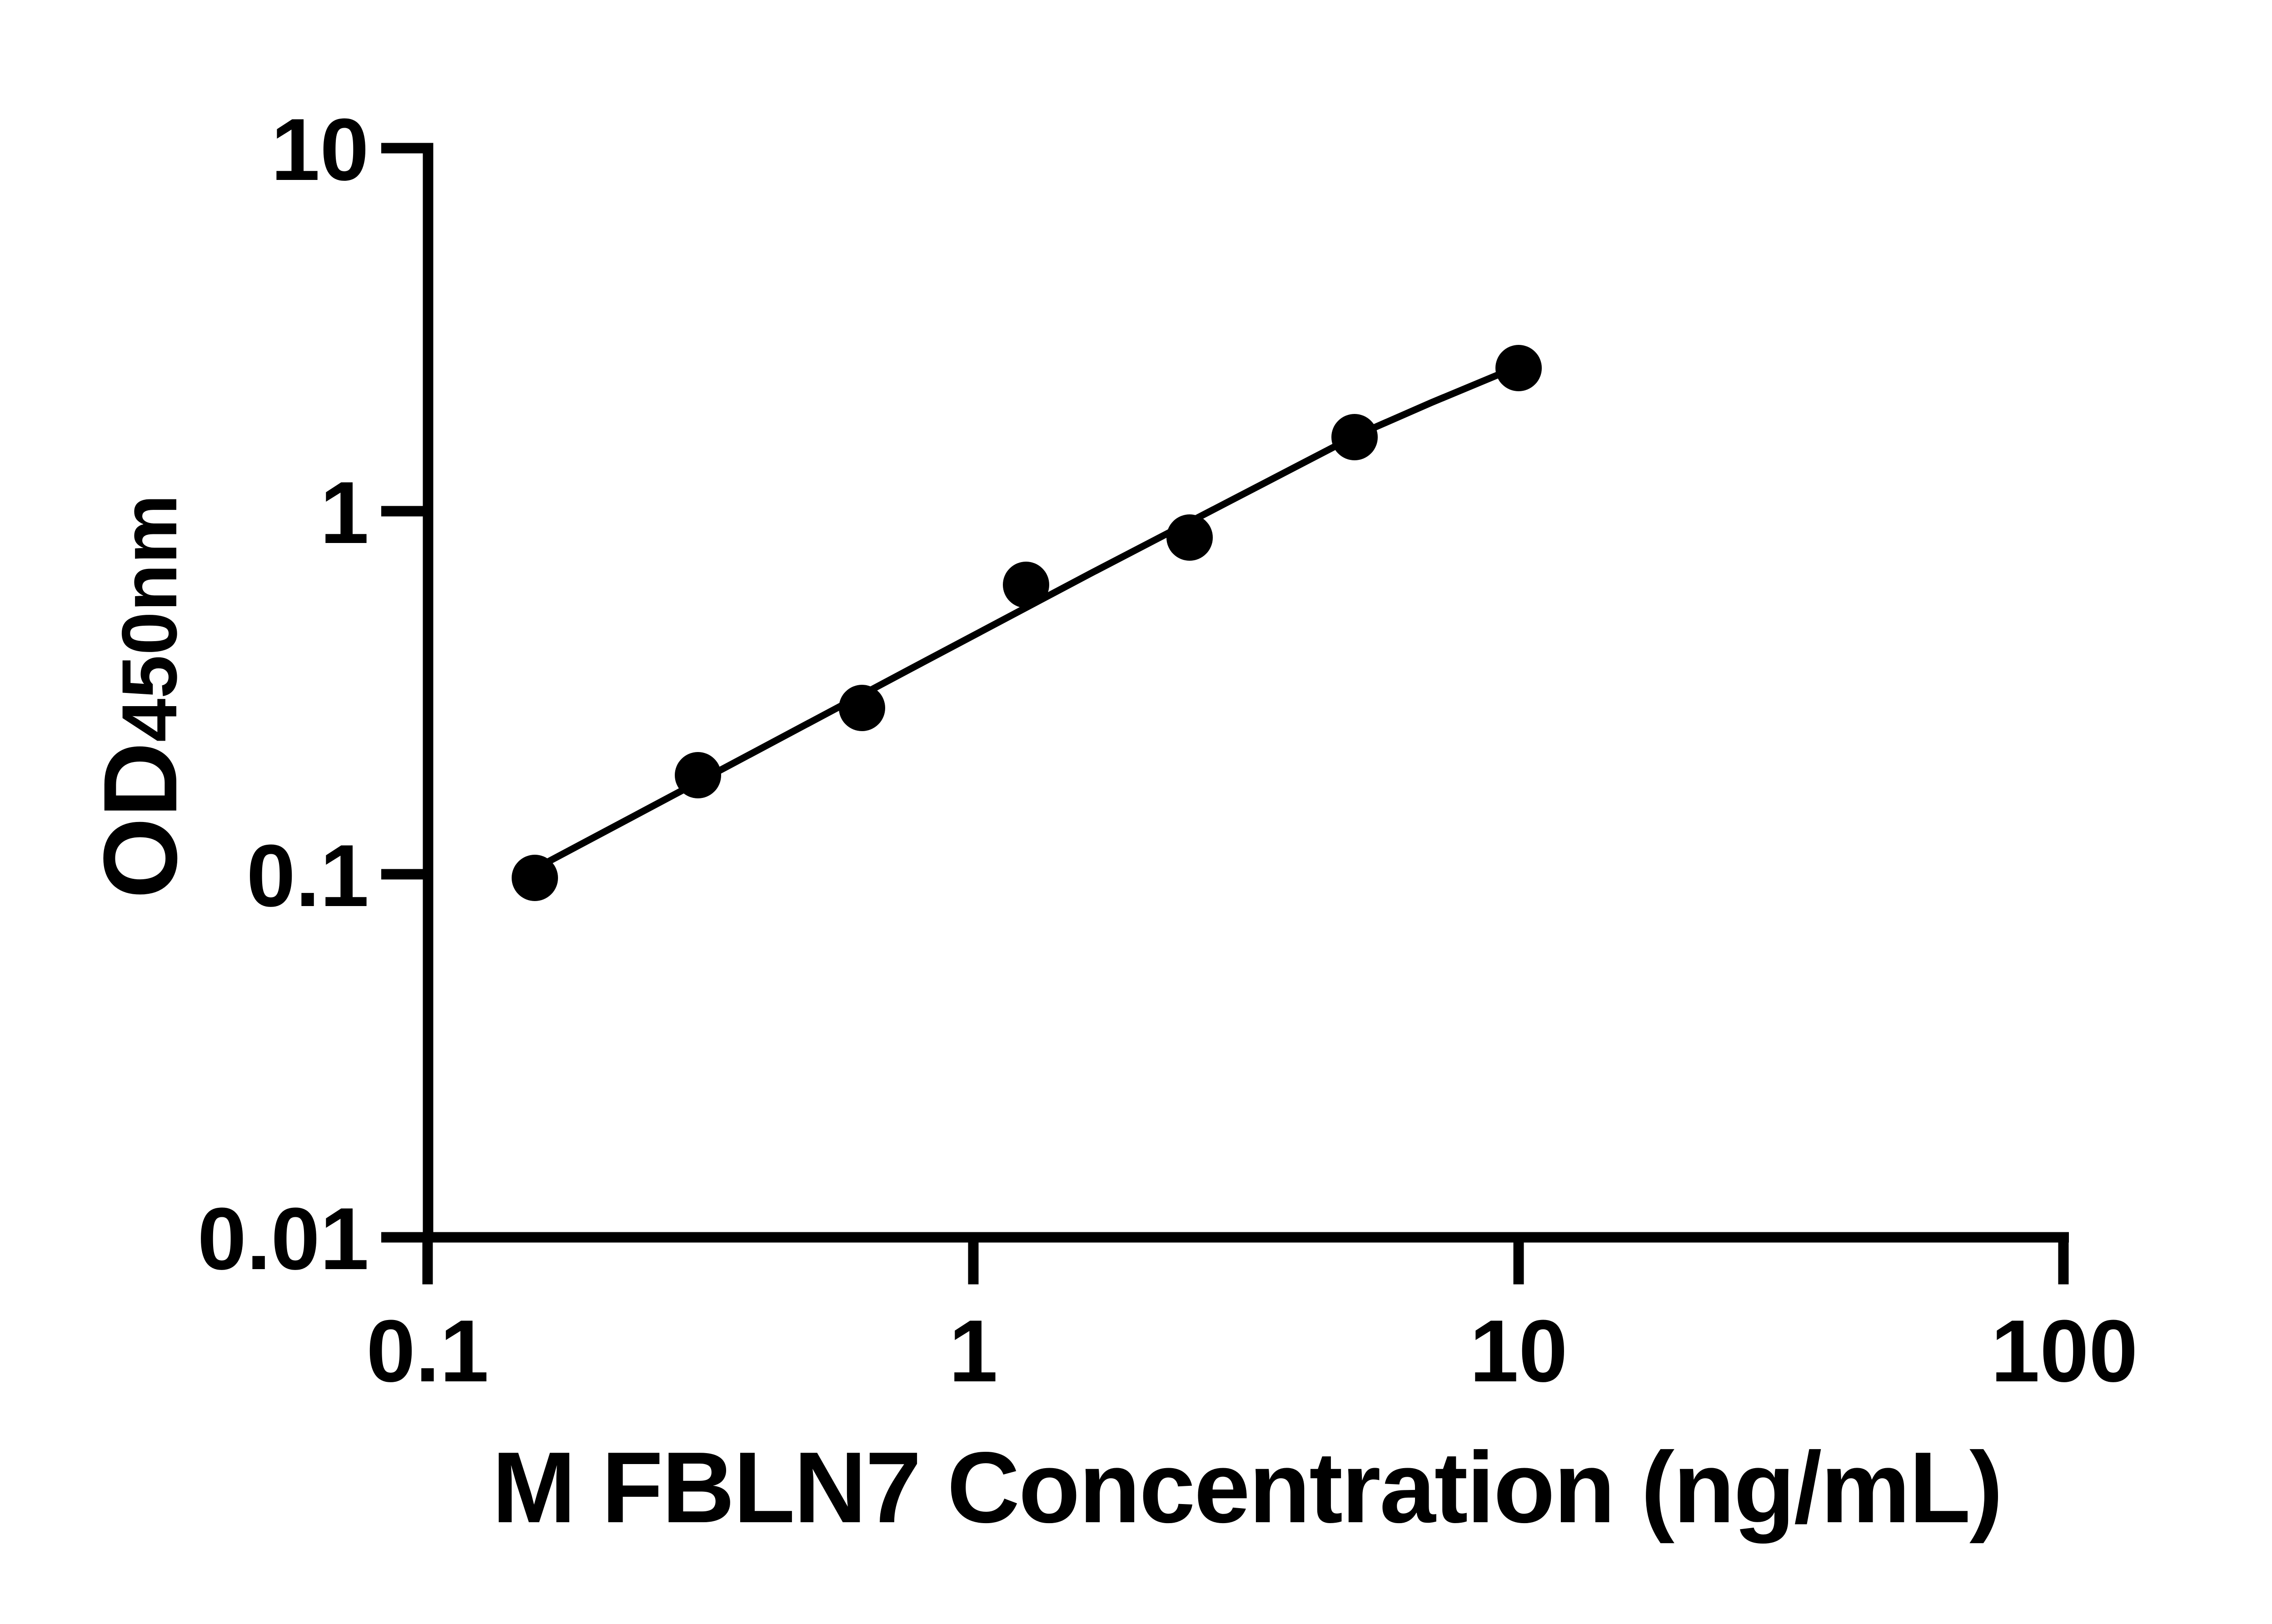 The image size is (2272, 1624). I want to click on svg-text: 100, so click(2064, 1351).